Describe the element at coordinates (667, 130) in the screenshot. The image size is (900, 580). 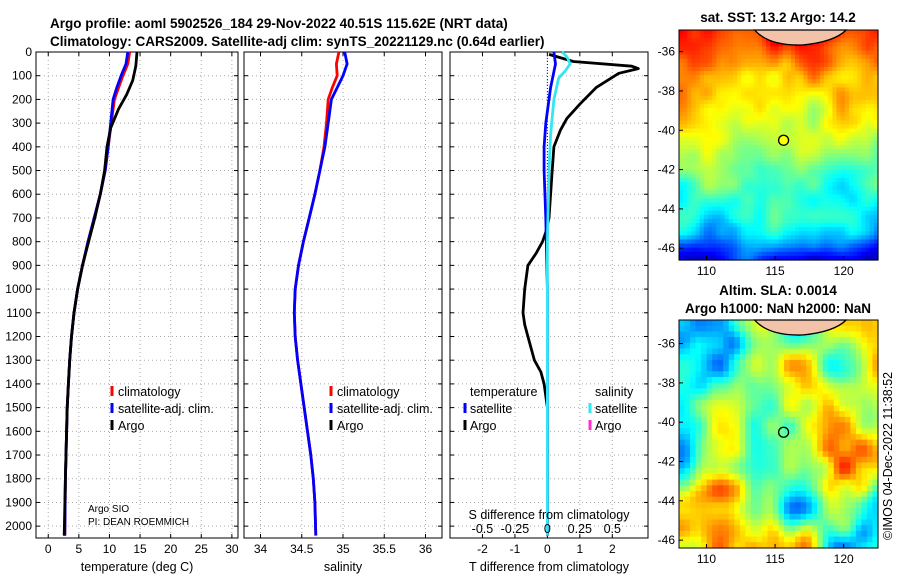
I see `map-y-tick-label: -40` at that location.